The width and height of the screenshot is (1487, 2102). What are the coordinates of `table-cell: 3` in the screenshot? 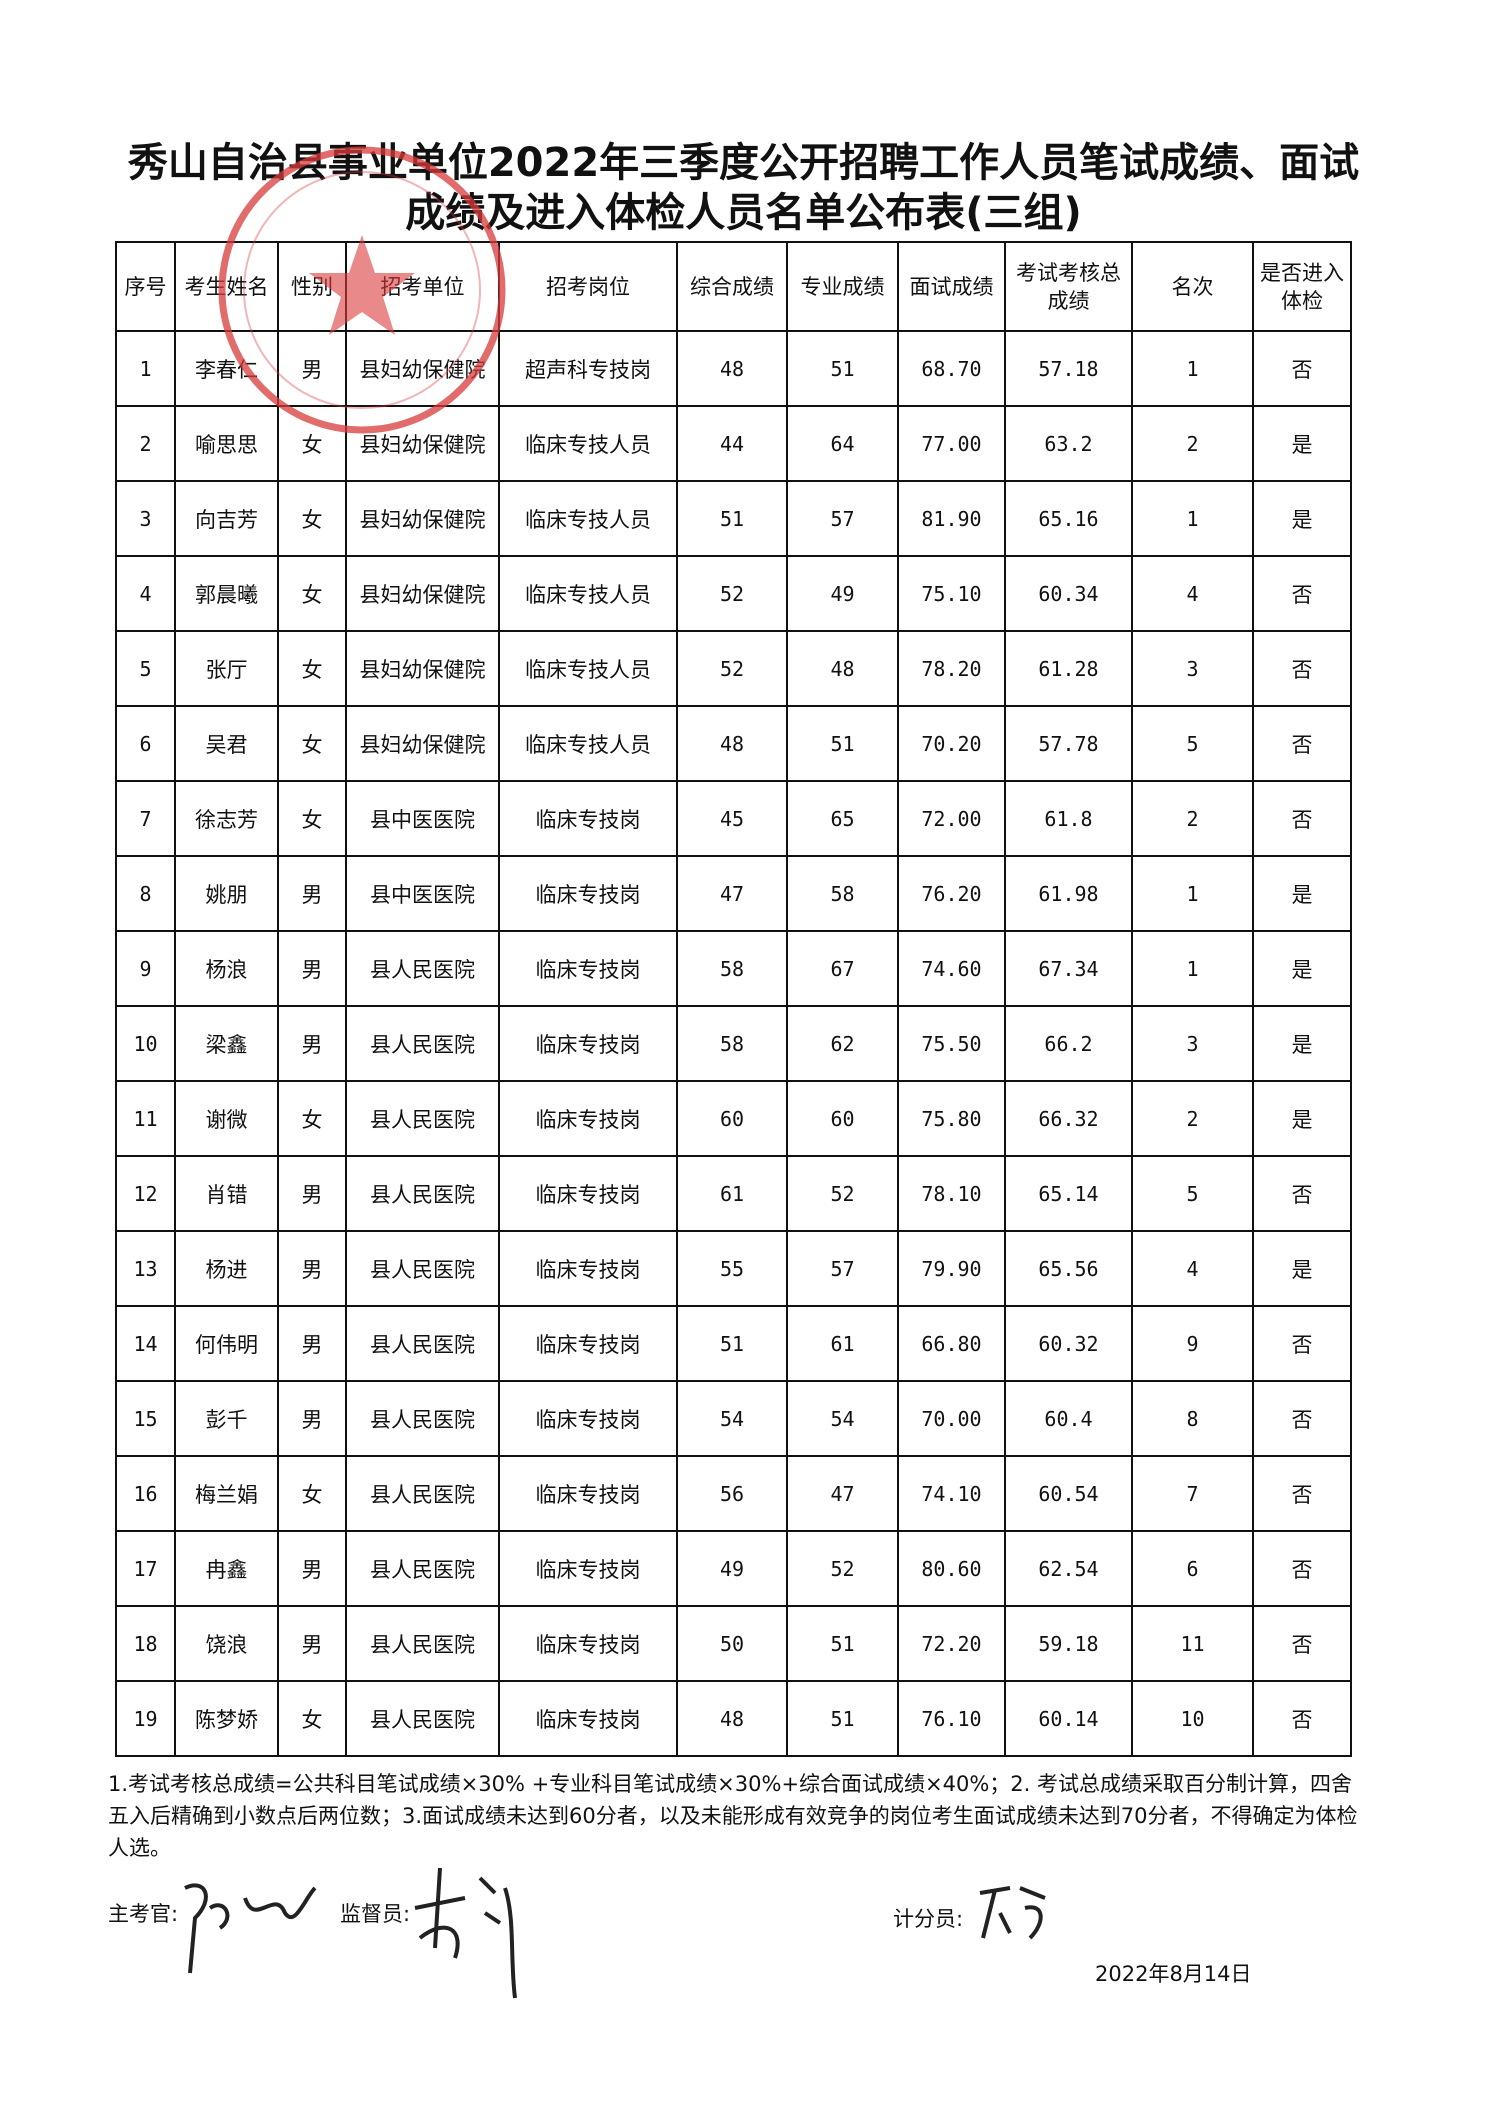 It's located at (145, 518).